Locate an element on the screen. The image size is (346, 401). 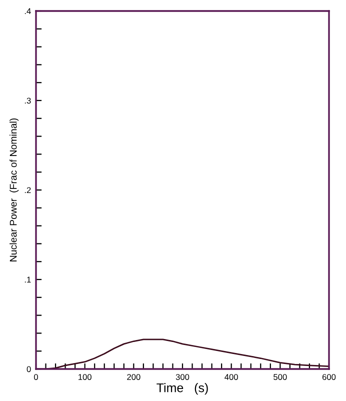
x-tick-label: 500 is located at coordinates (280, 377).